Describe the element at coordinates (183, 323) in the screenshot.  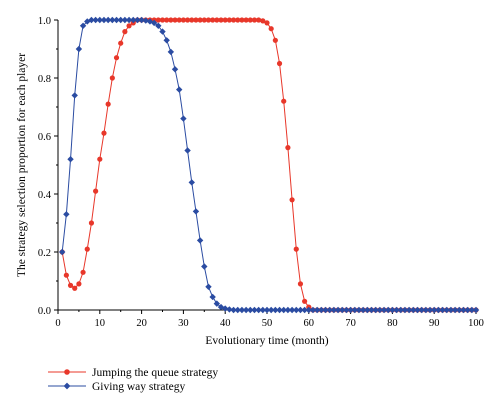
I see `x-tick-label: 30` at that location.